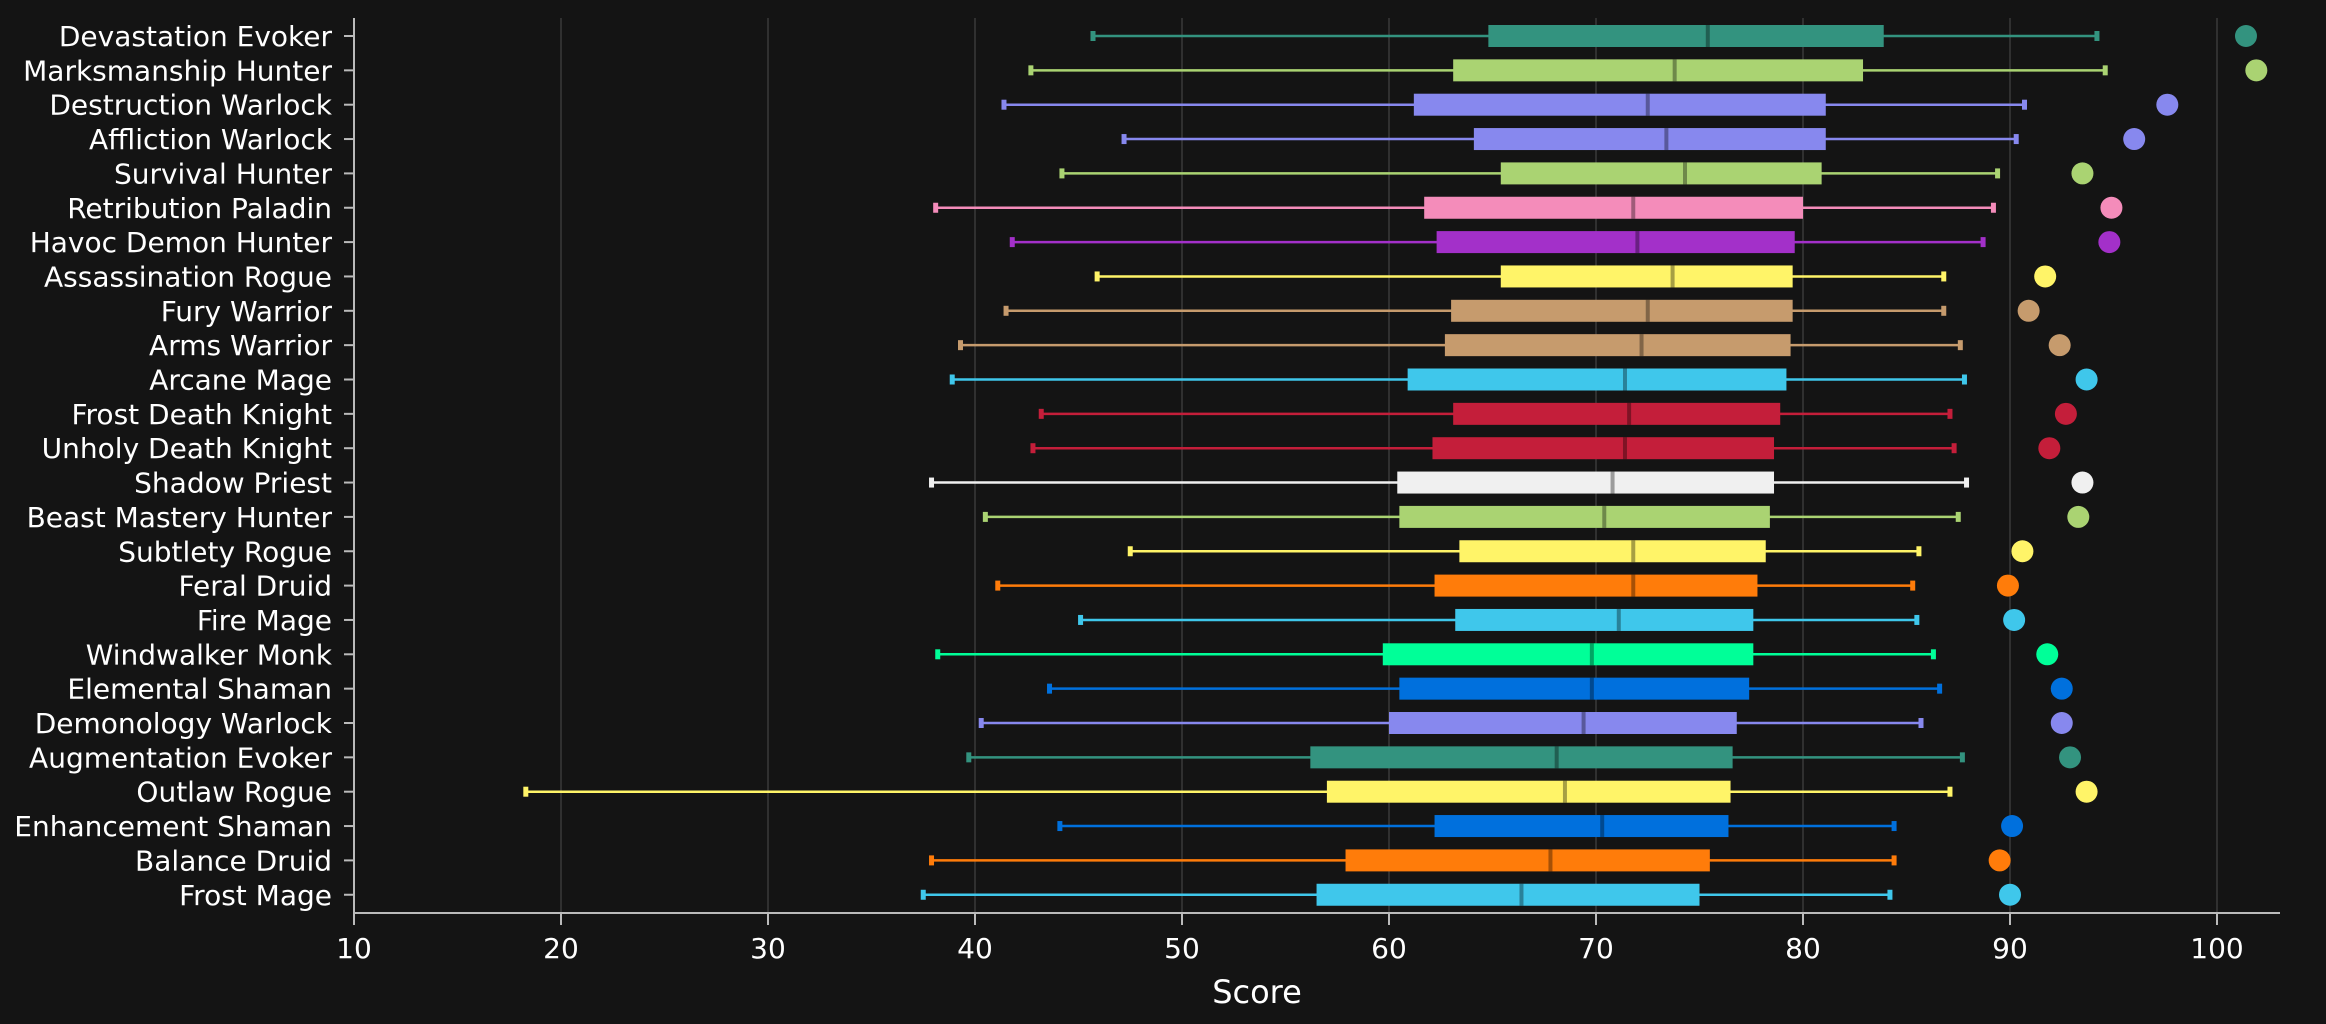 The height and width of the screenshot is (1024, 2326). I want to click on category-label: Destruction Warlock, so click(190, 105).